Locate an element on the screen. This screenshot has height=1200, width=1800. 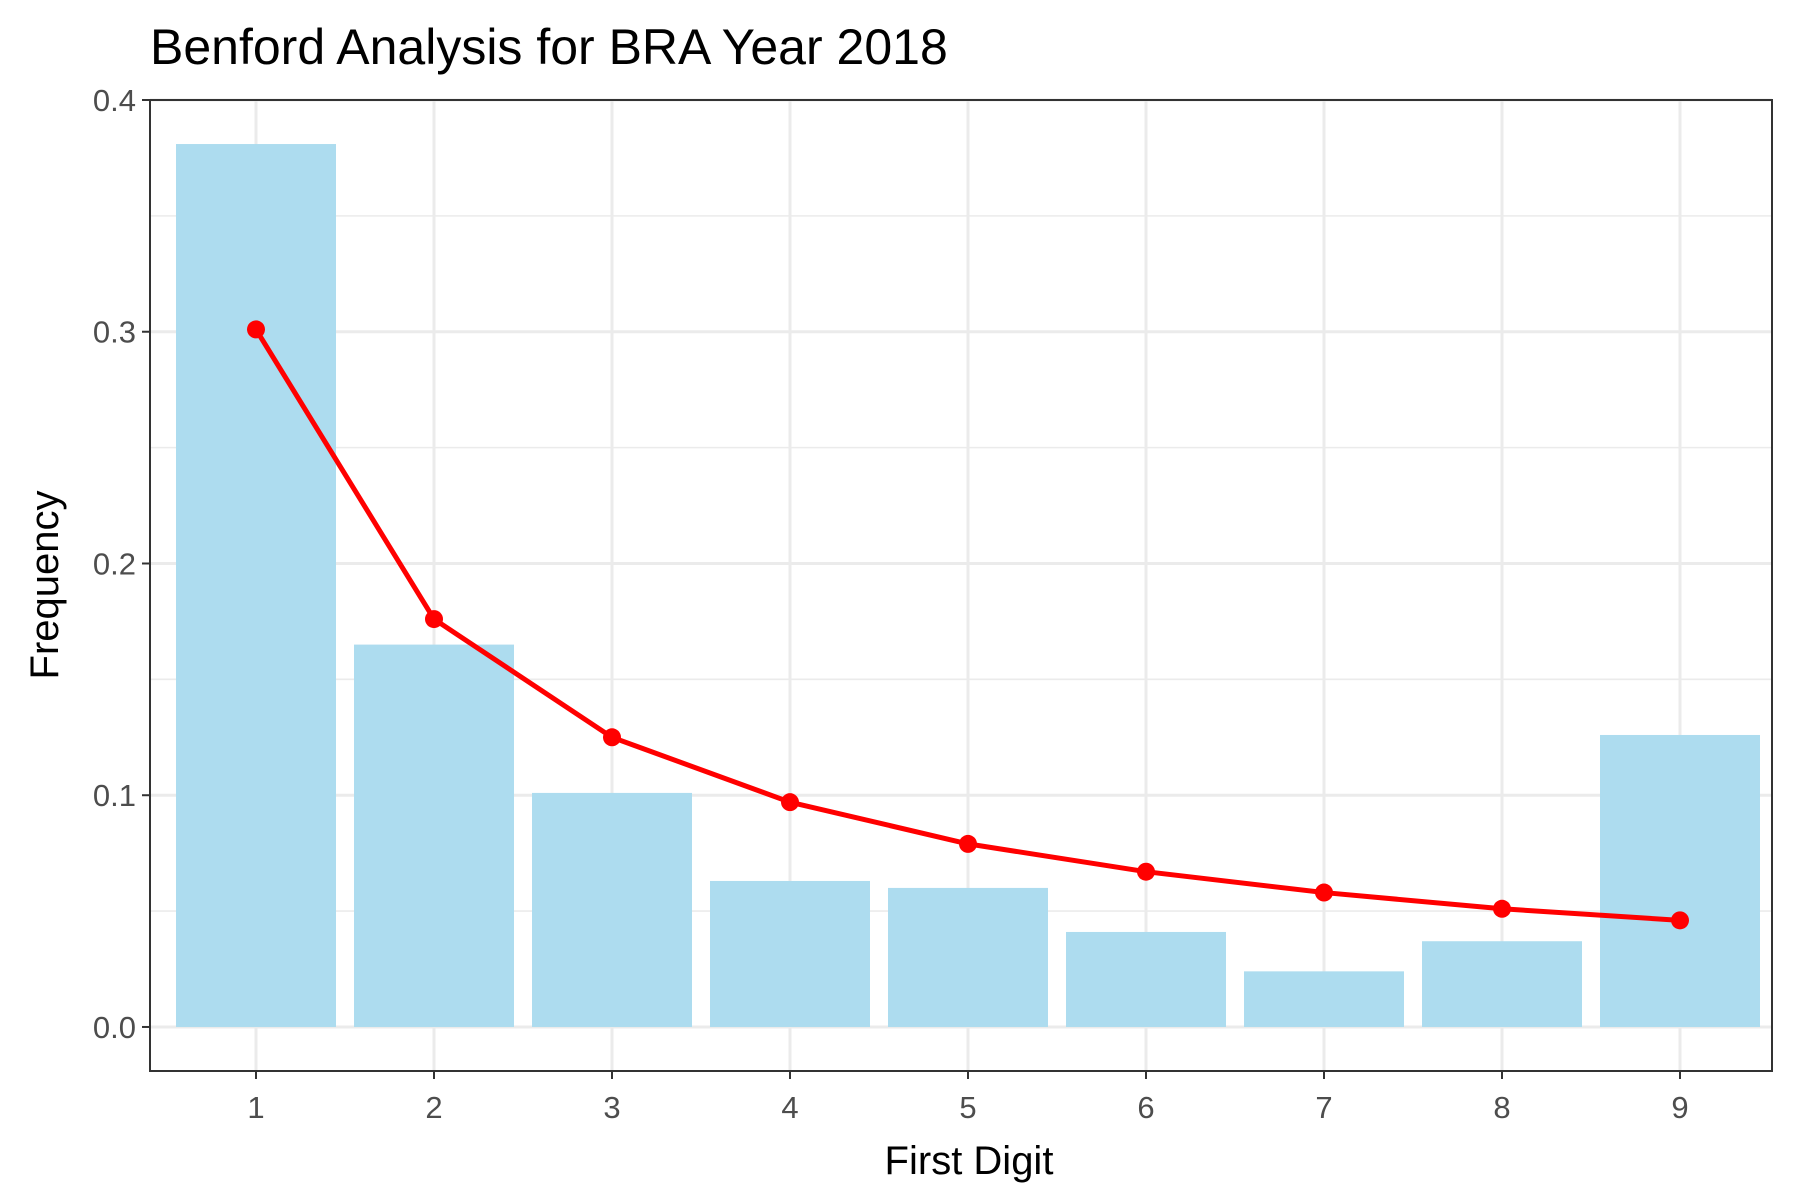
x-tick-label: 1 is located at coordinates (255, 1107).